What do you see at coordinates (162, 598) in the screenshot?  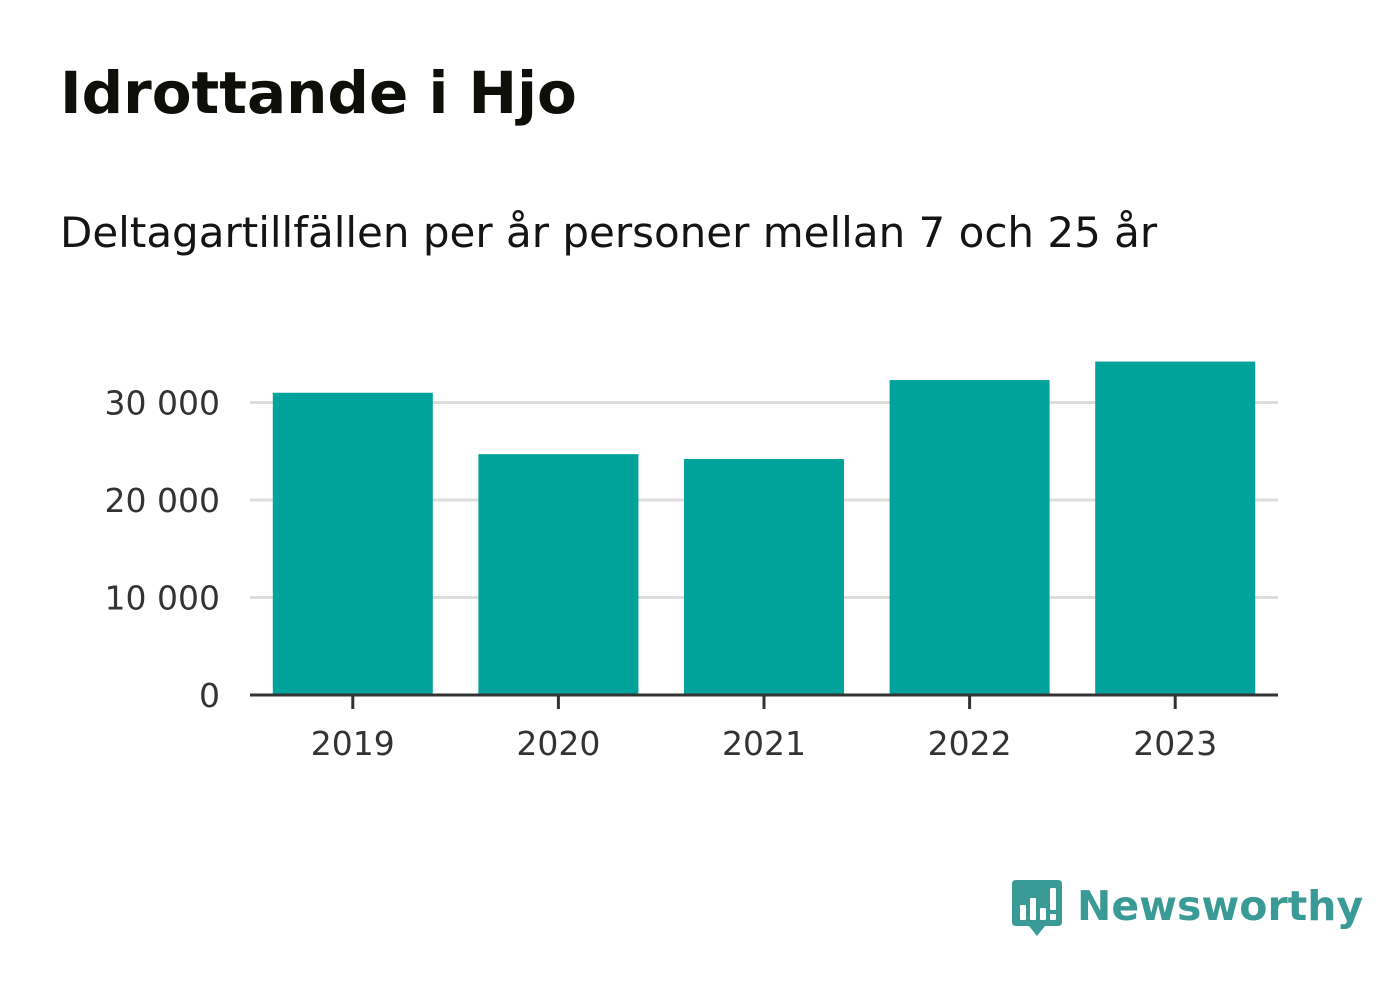 I see `y-tick-label: 10 000` at bounding box center [162, 598].